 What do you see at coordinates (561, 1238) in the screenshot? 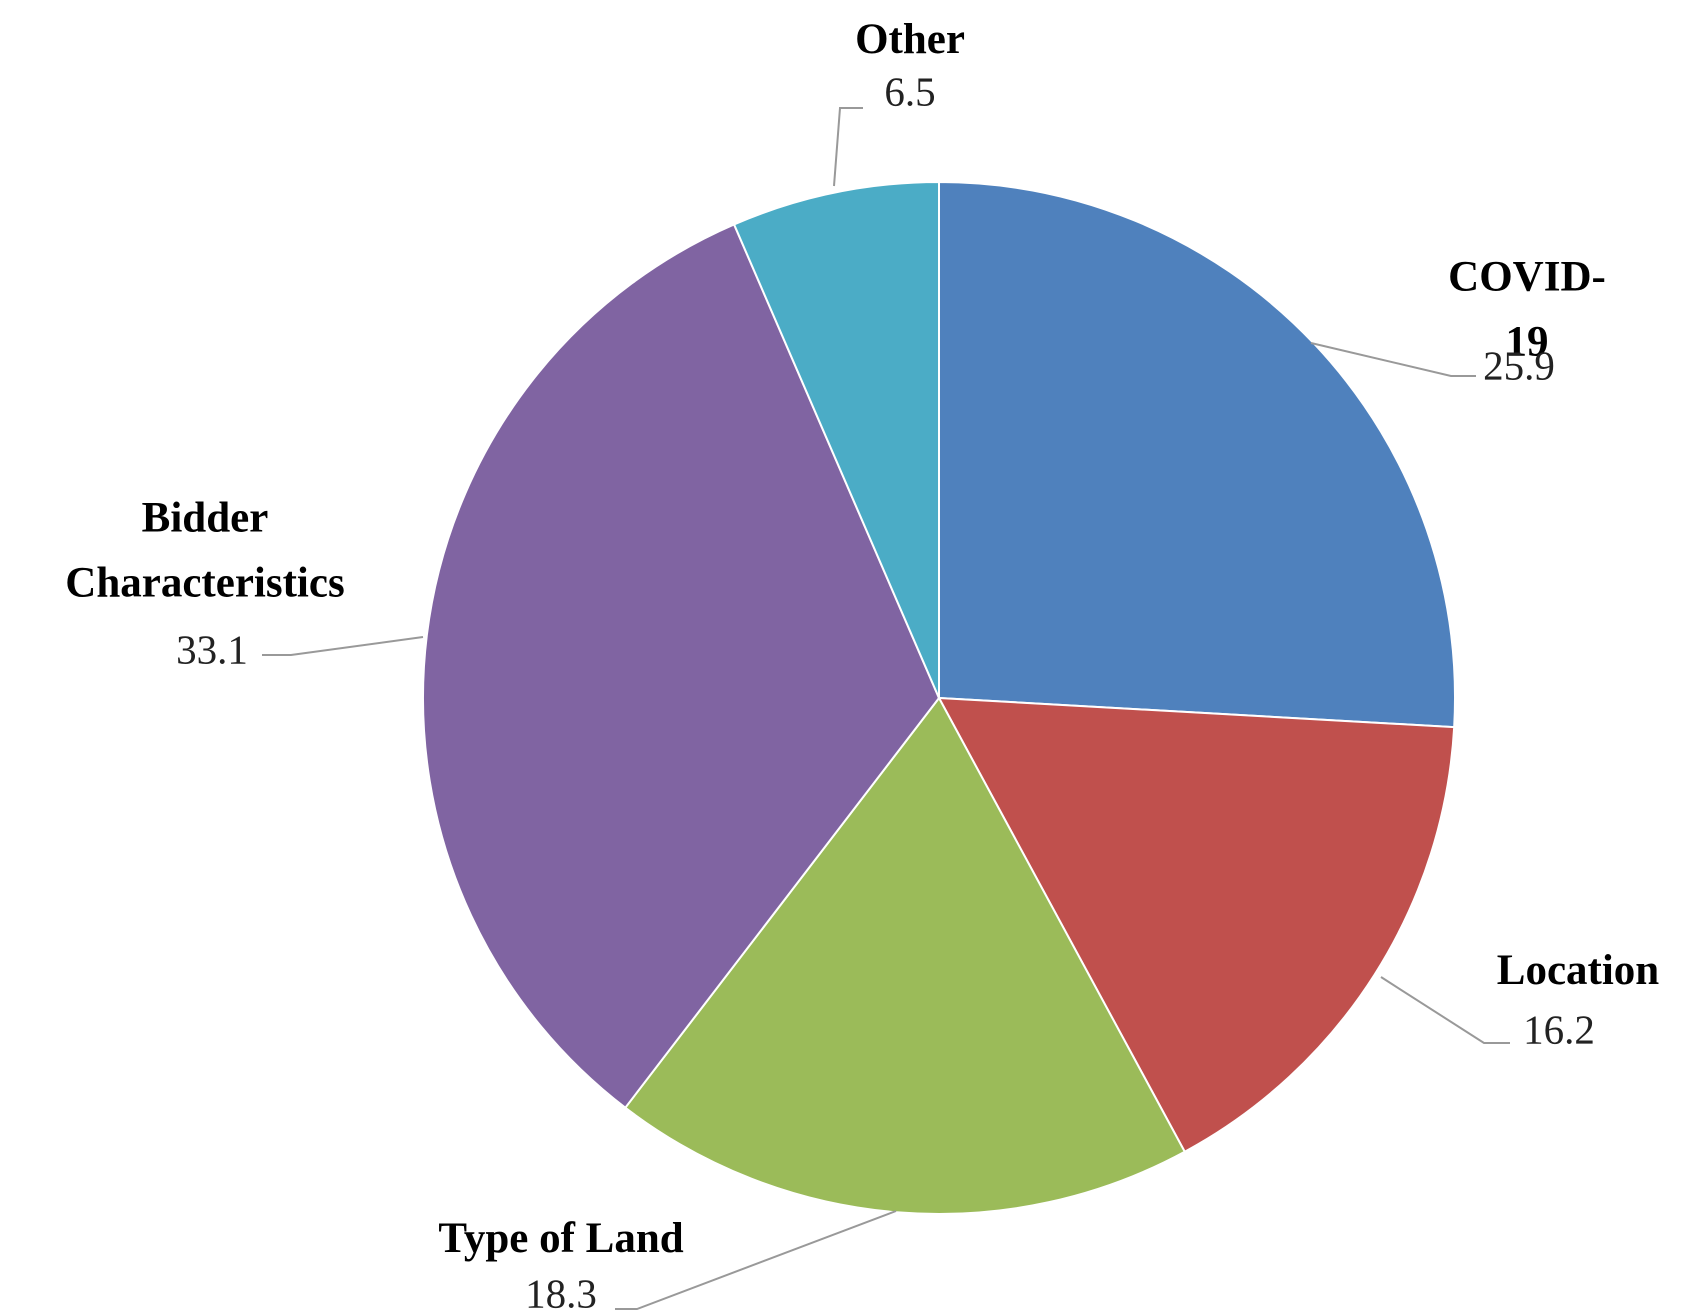
I see `slice-label: Type of Land` at bounding box center [561, 1238].